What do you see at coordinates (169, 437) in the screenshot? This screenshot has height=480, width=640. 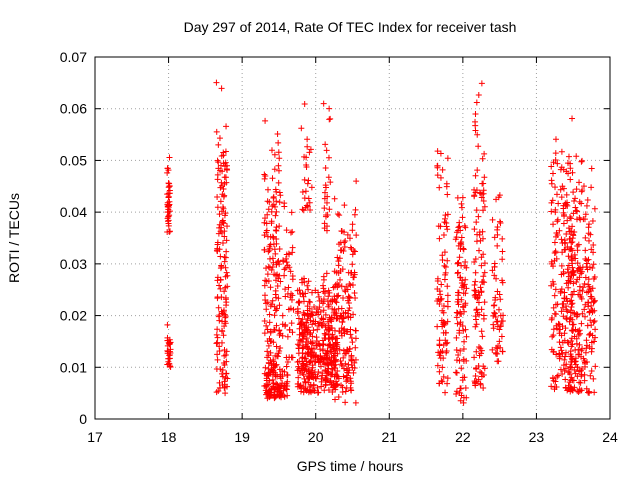 I see `x-tick-label: 18` at bounding box center [169, 437].